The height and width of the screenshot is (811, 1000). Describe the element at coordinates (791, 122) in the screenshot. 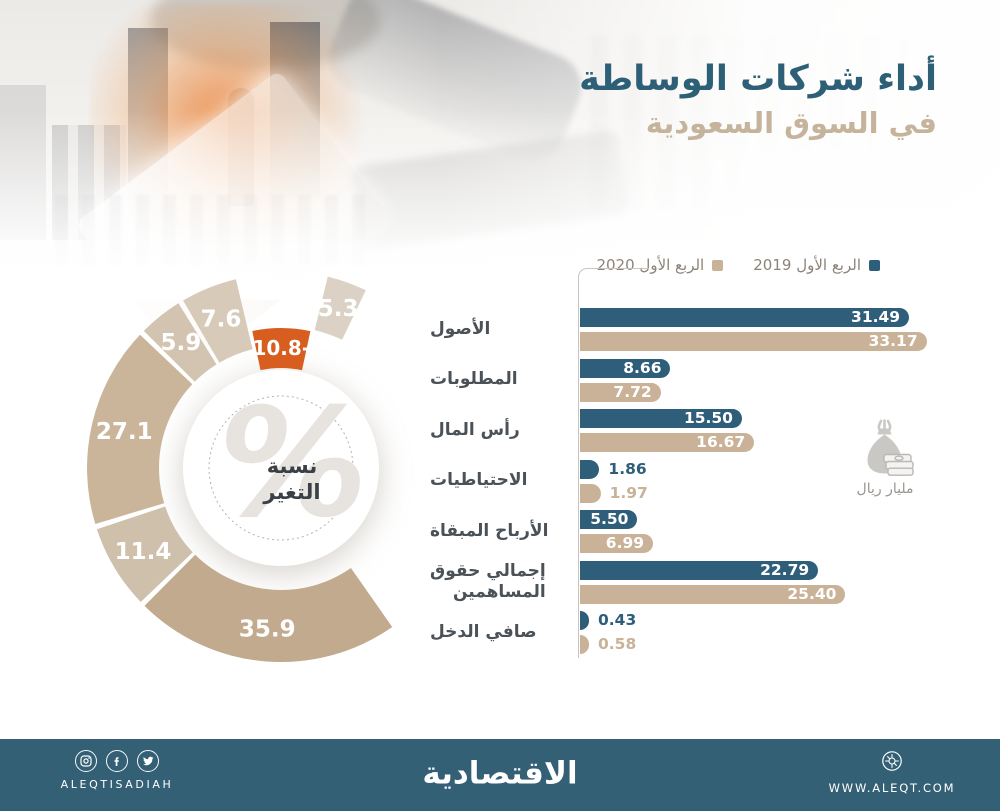

I see `page-subtitle: في السوق السعودية` at that location.